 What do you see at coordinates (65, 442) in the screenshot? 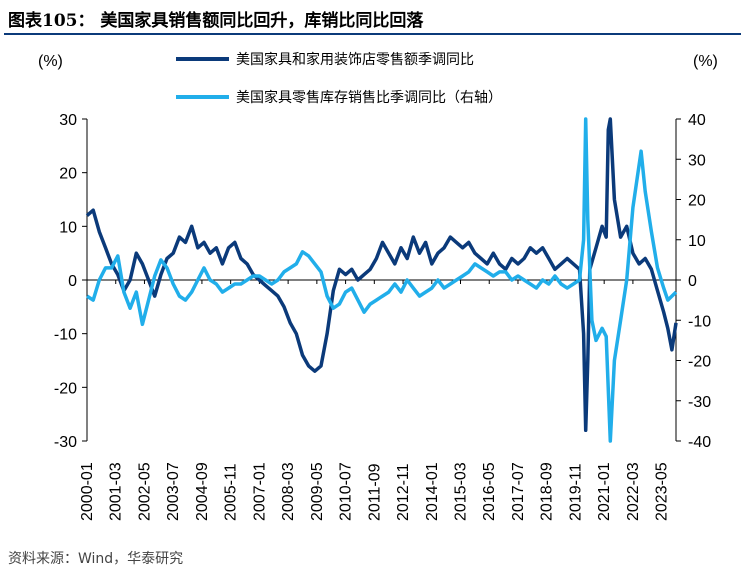
I see `left-tick-label: -30` at bounding box center [65, 442].